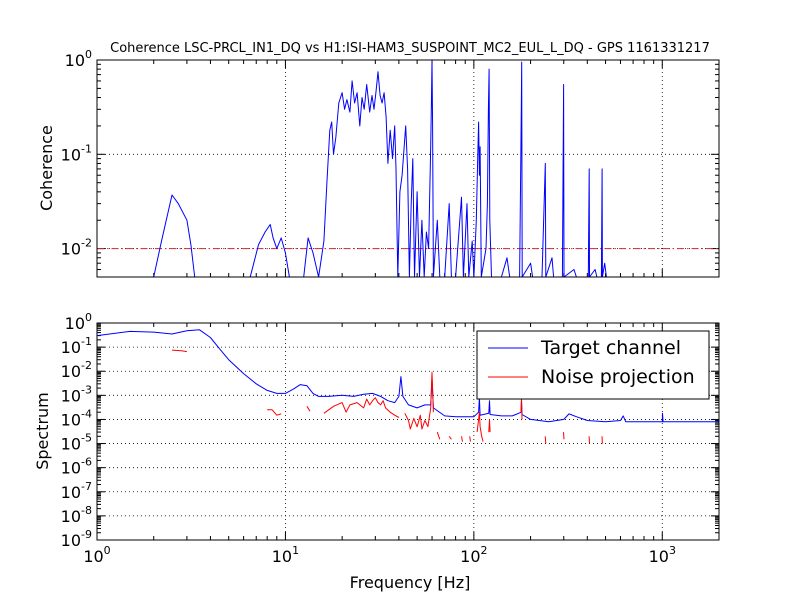 The image size is (800, 600). I want to click on top-y-axis-label: Coherence, so click(46, 168).